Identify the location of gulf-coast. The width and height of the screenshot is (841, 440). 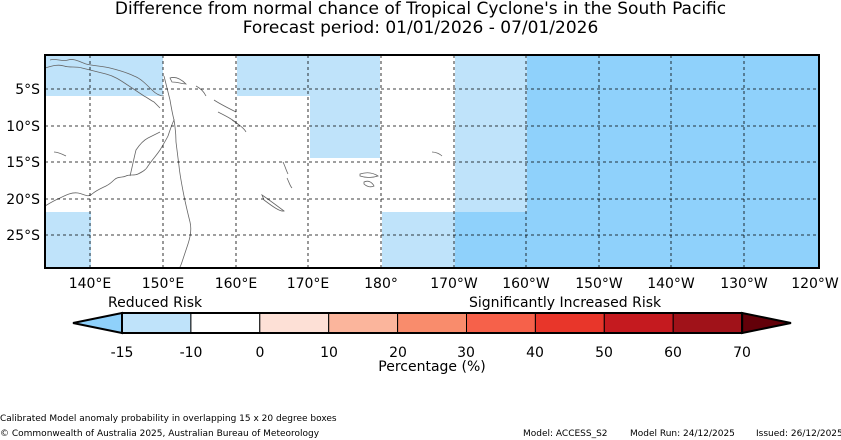
(145, 154).